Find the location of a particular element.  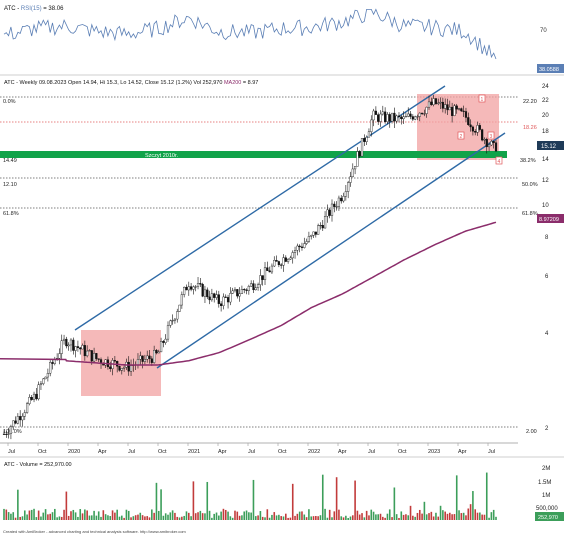

ma200-last-box is located at coordinates (550, 218).